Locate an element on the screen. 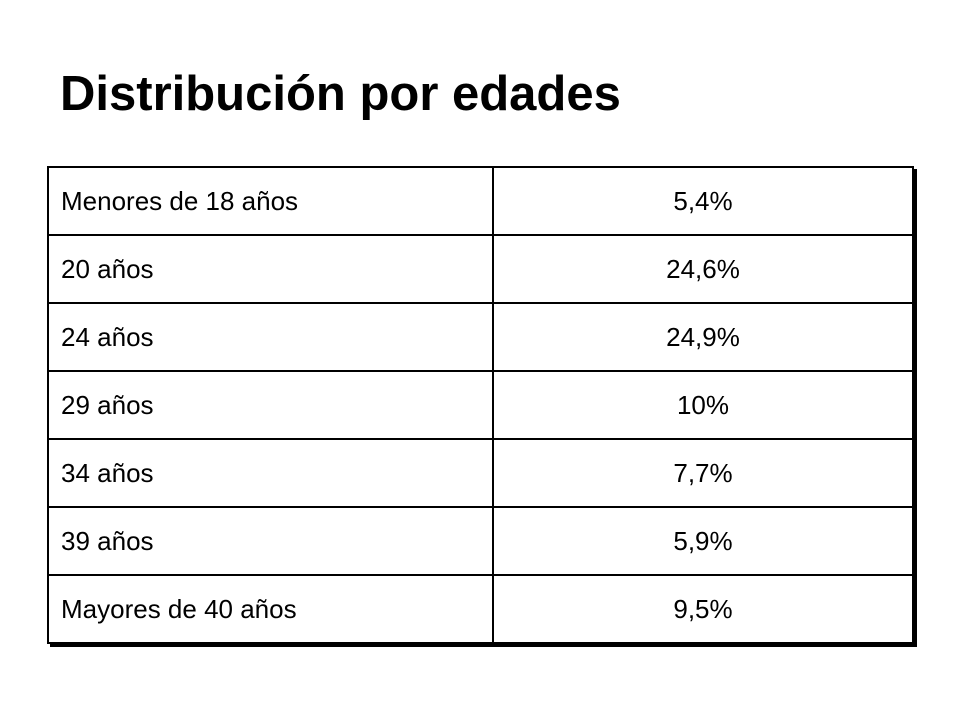 This screenshot has height=720, width=960. row-value: 10% is located at coordinates (703, 405).